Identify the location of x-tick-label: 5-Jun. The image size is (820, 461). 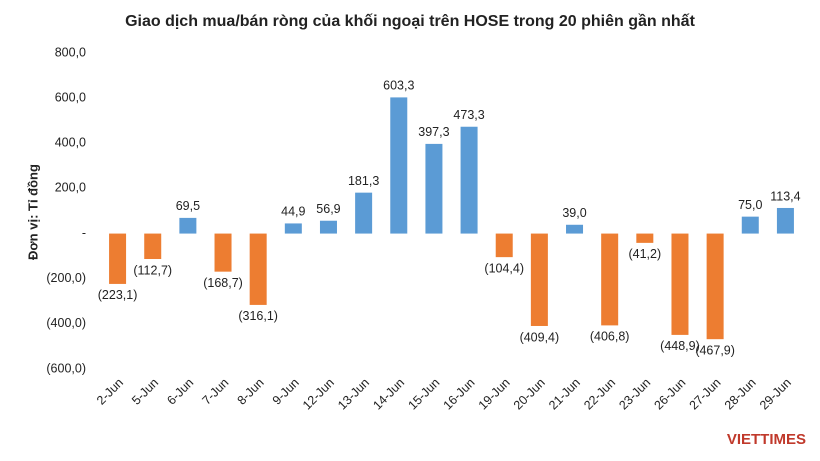
(145, 392).